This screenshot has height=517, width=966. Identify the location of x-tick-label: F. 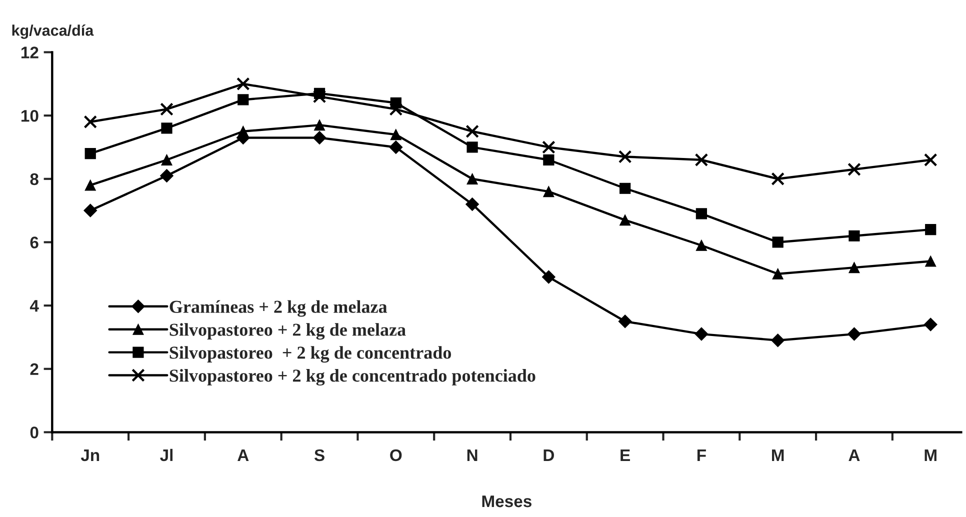
(701, 455).